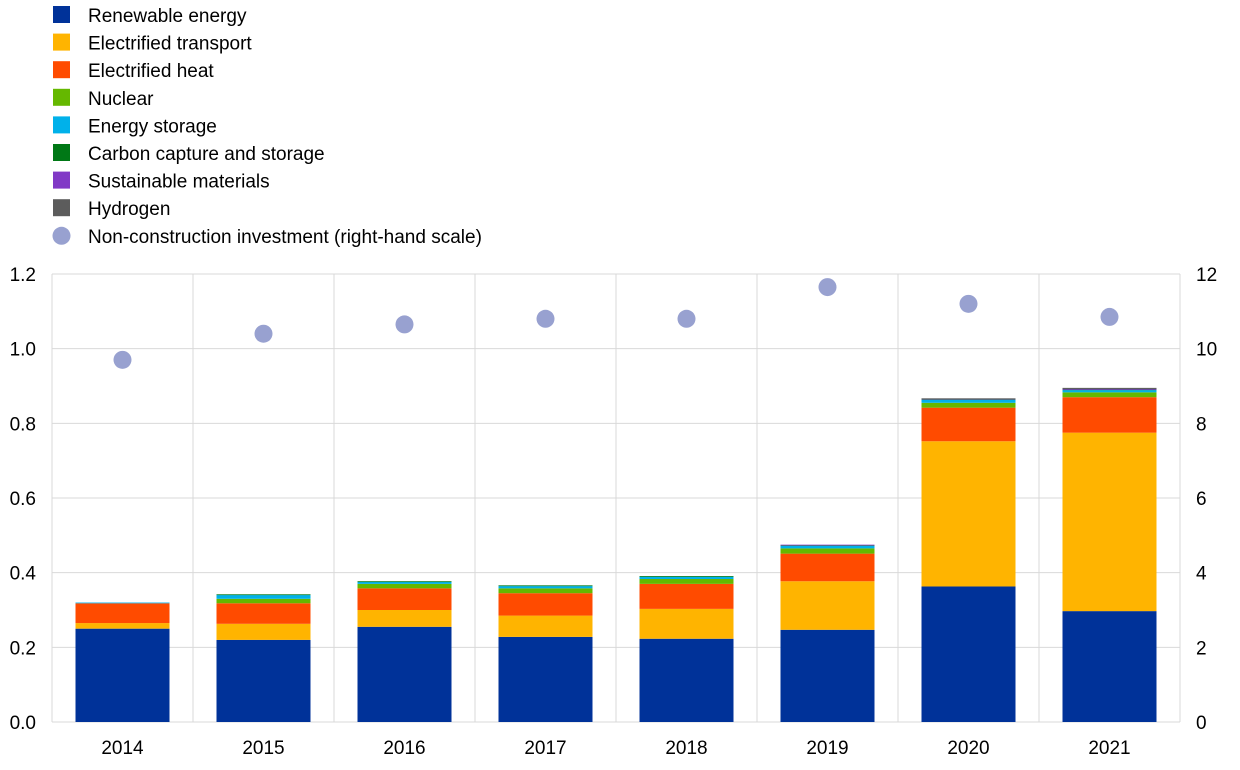 The width and height of the screenshot is (1240, 770). Describe the element at coordinates (686, 748) in the screenshot. I see `x-tick-label: 2018` at that location.